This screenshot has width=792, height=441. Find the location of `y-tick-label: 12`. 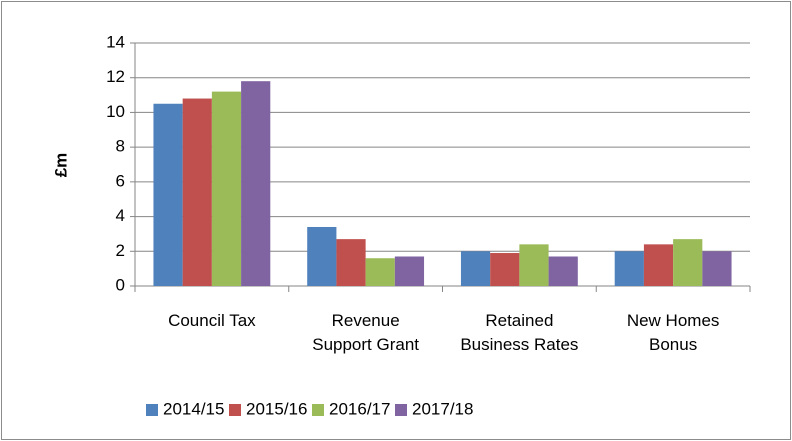

y-tick-label: 12 is located at coordinates (115, 76).